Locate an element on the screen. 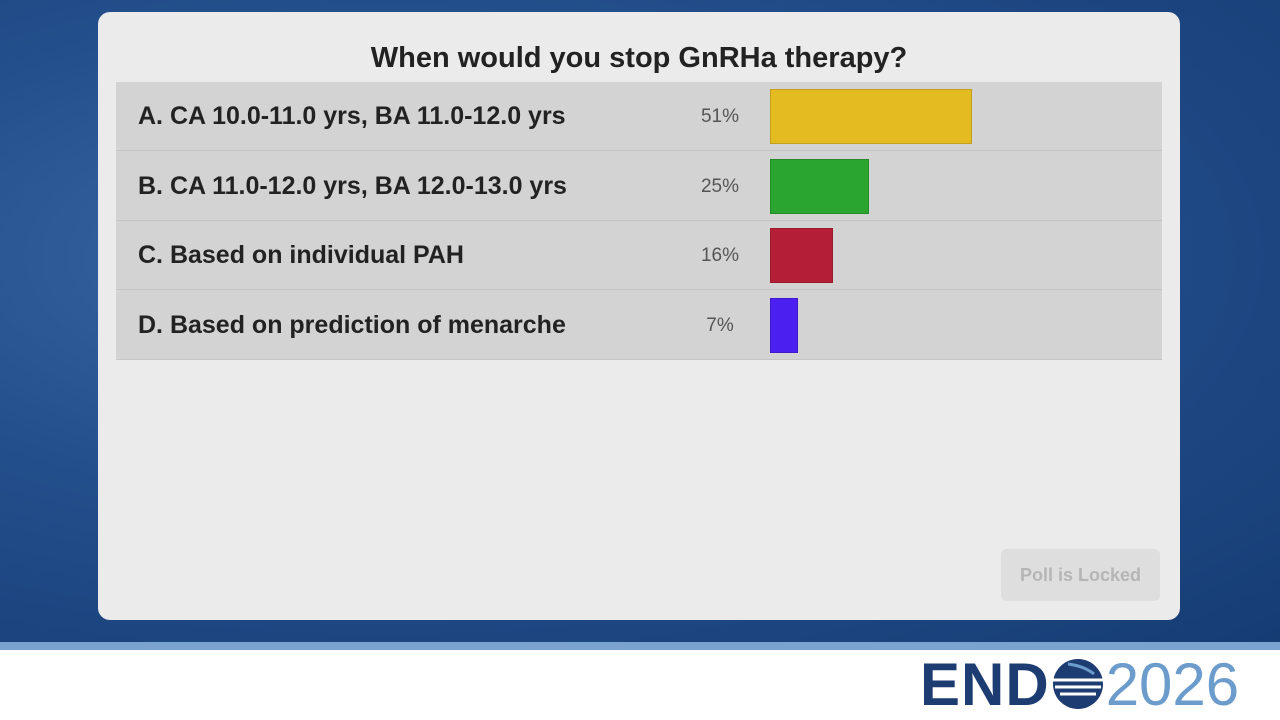  option-label: B. CA 11.0-12.0 yrs, BA 12.0-13.0 yrs is located at coordinates (352, 185).